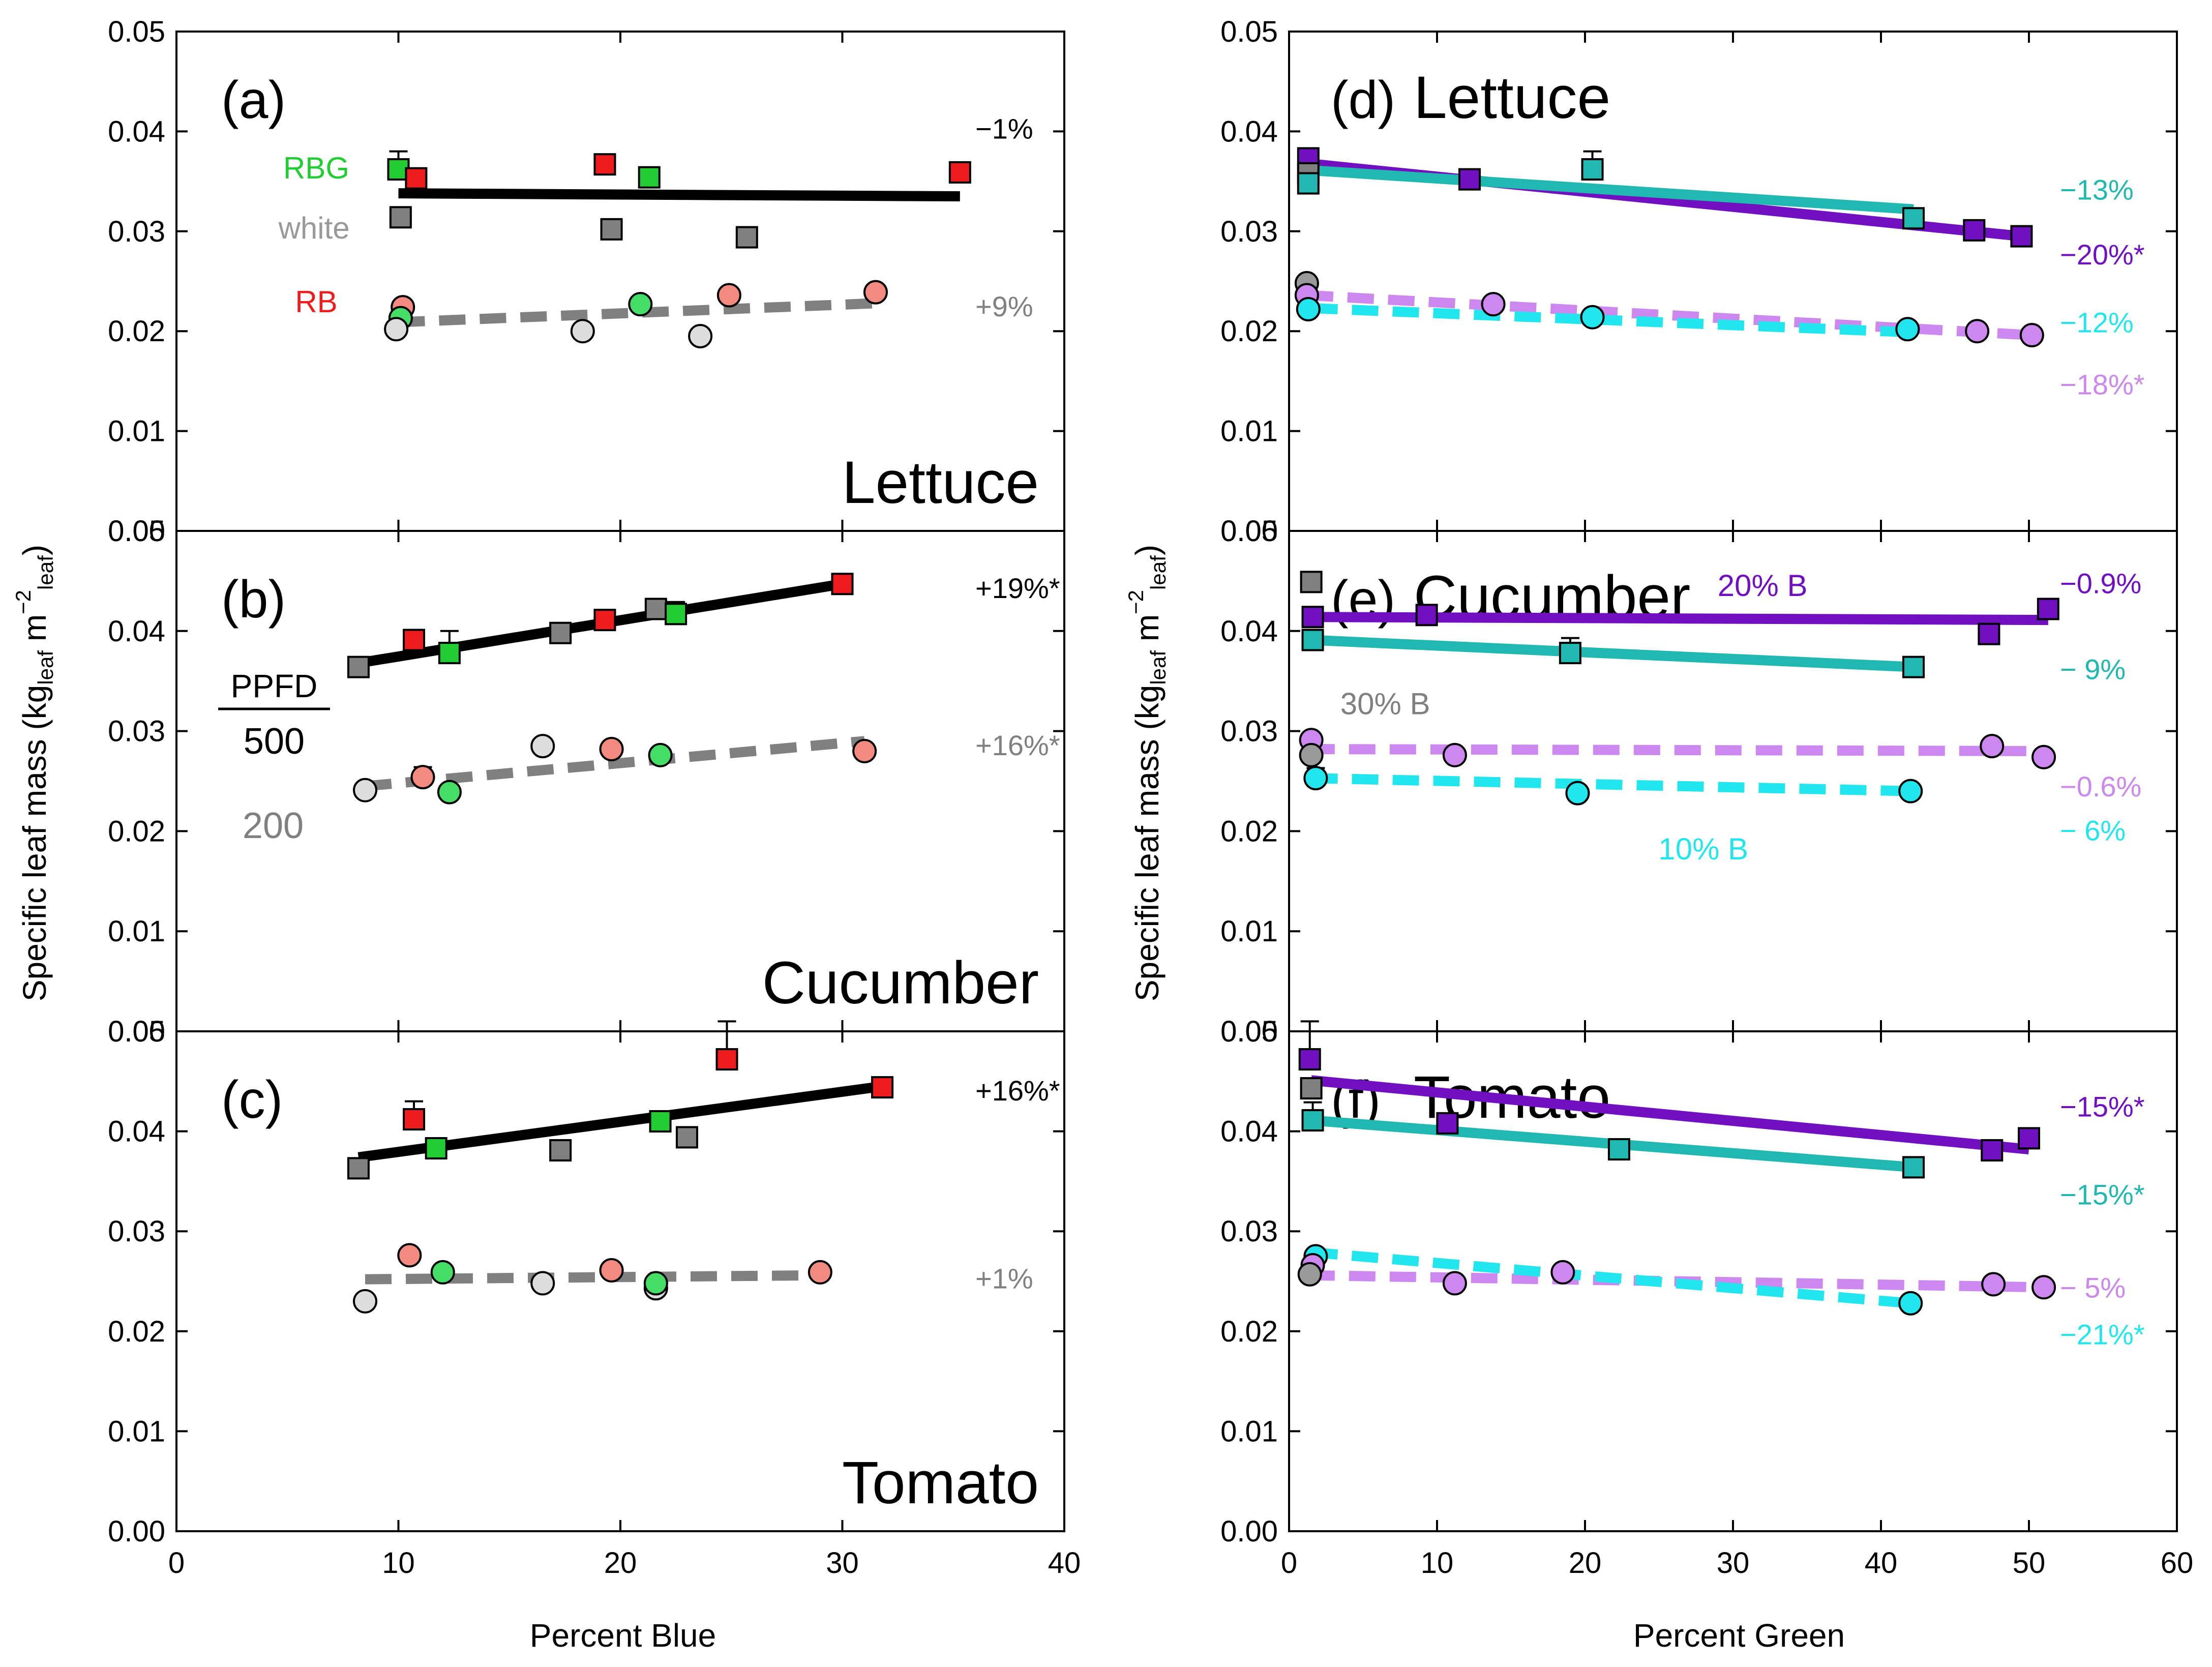 This screenshot has height=1667, width=2212. I want to click on x-tick-label: 40, so click(1881, 1563).